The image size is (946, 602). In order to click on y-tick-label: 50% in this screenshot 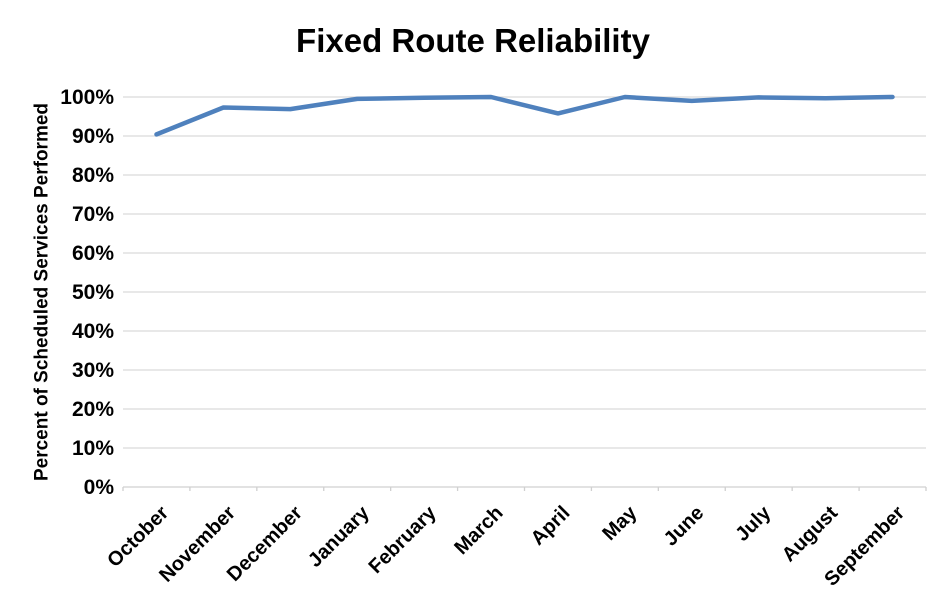, I will do `click(93, 292)`.